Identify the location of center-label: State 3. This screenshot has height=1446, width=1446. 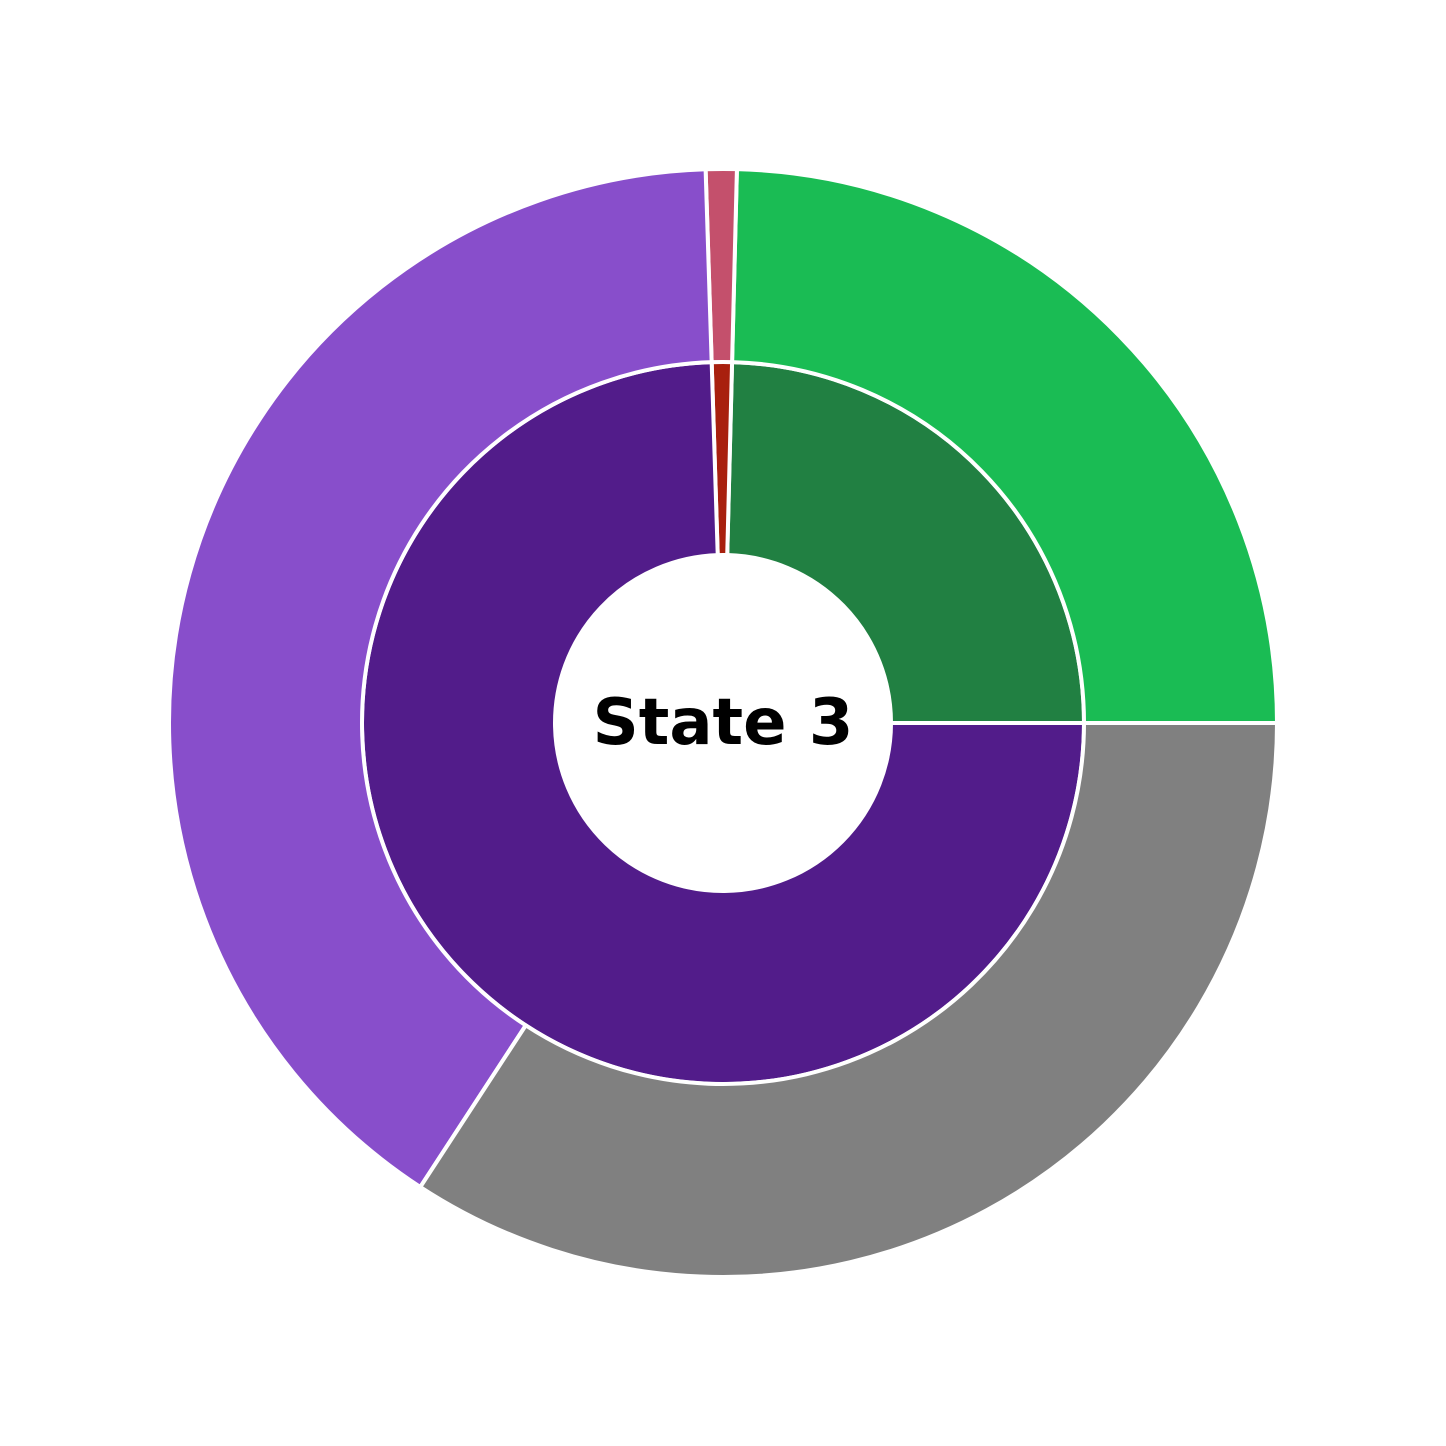
(723, 723).